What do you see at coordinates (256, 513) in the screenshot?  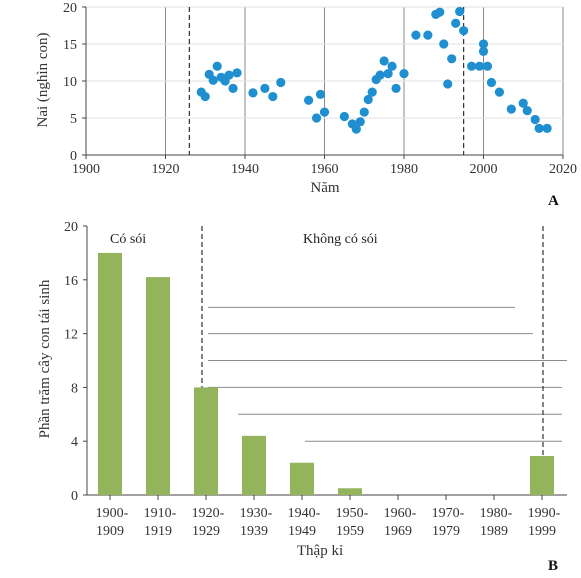 I see `panel-b-x-tick-line1-4: 1930-` at bounding box center [256, 513].